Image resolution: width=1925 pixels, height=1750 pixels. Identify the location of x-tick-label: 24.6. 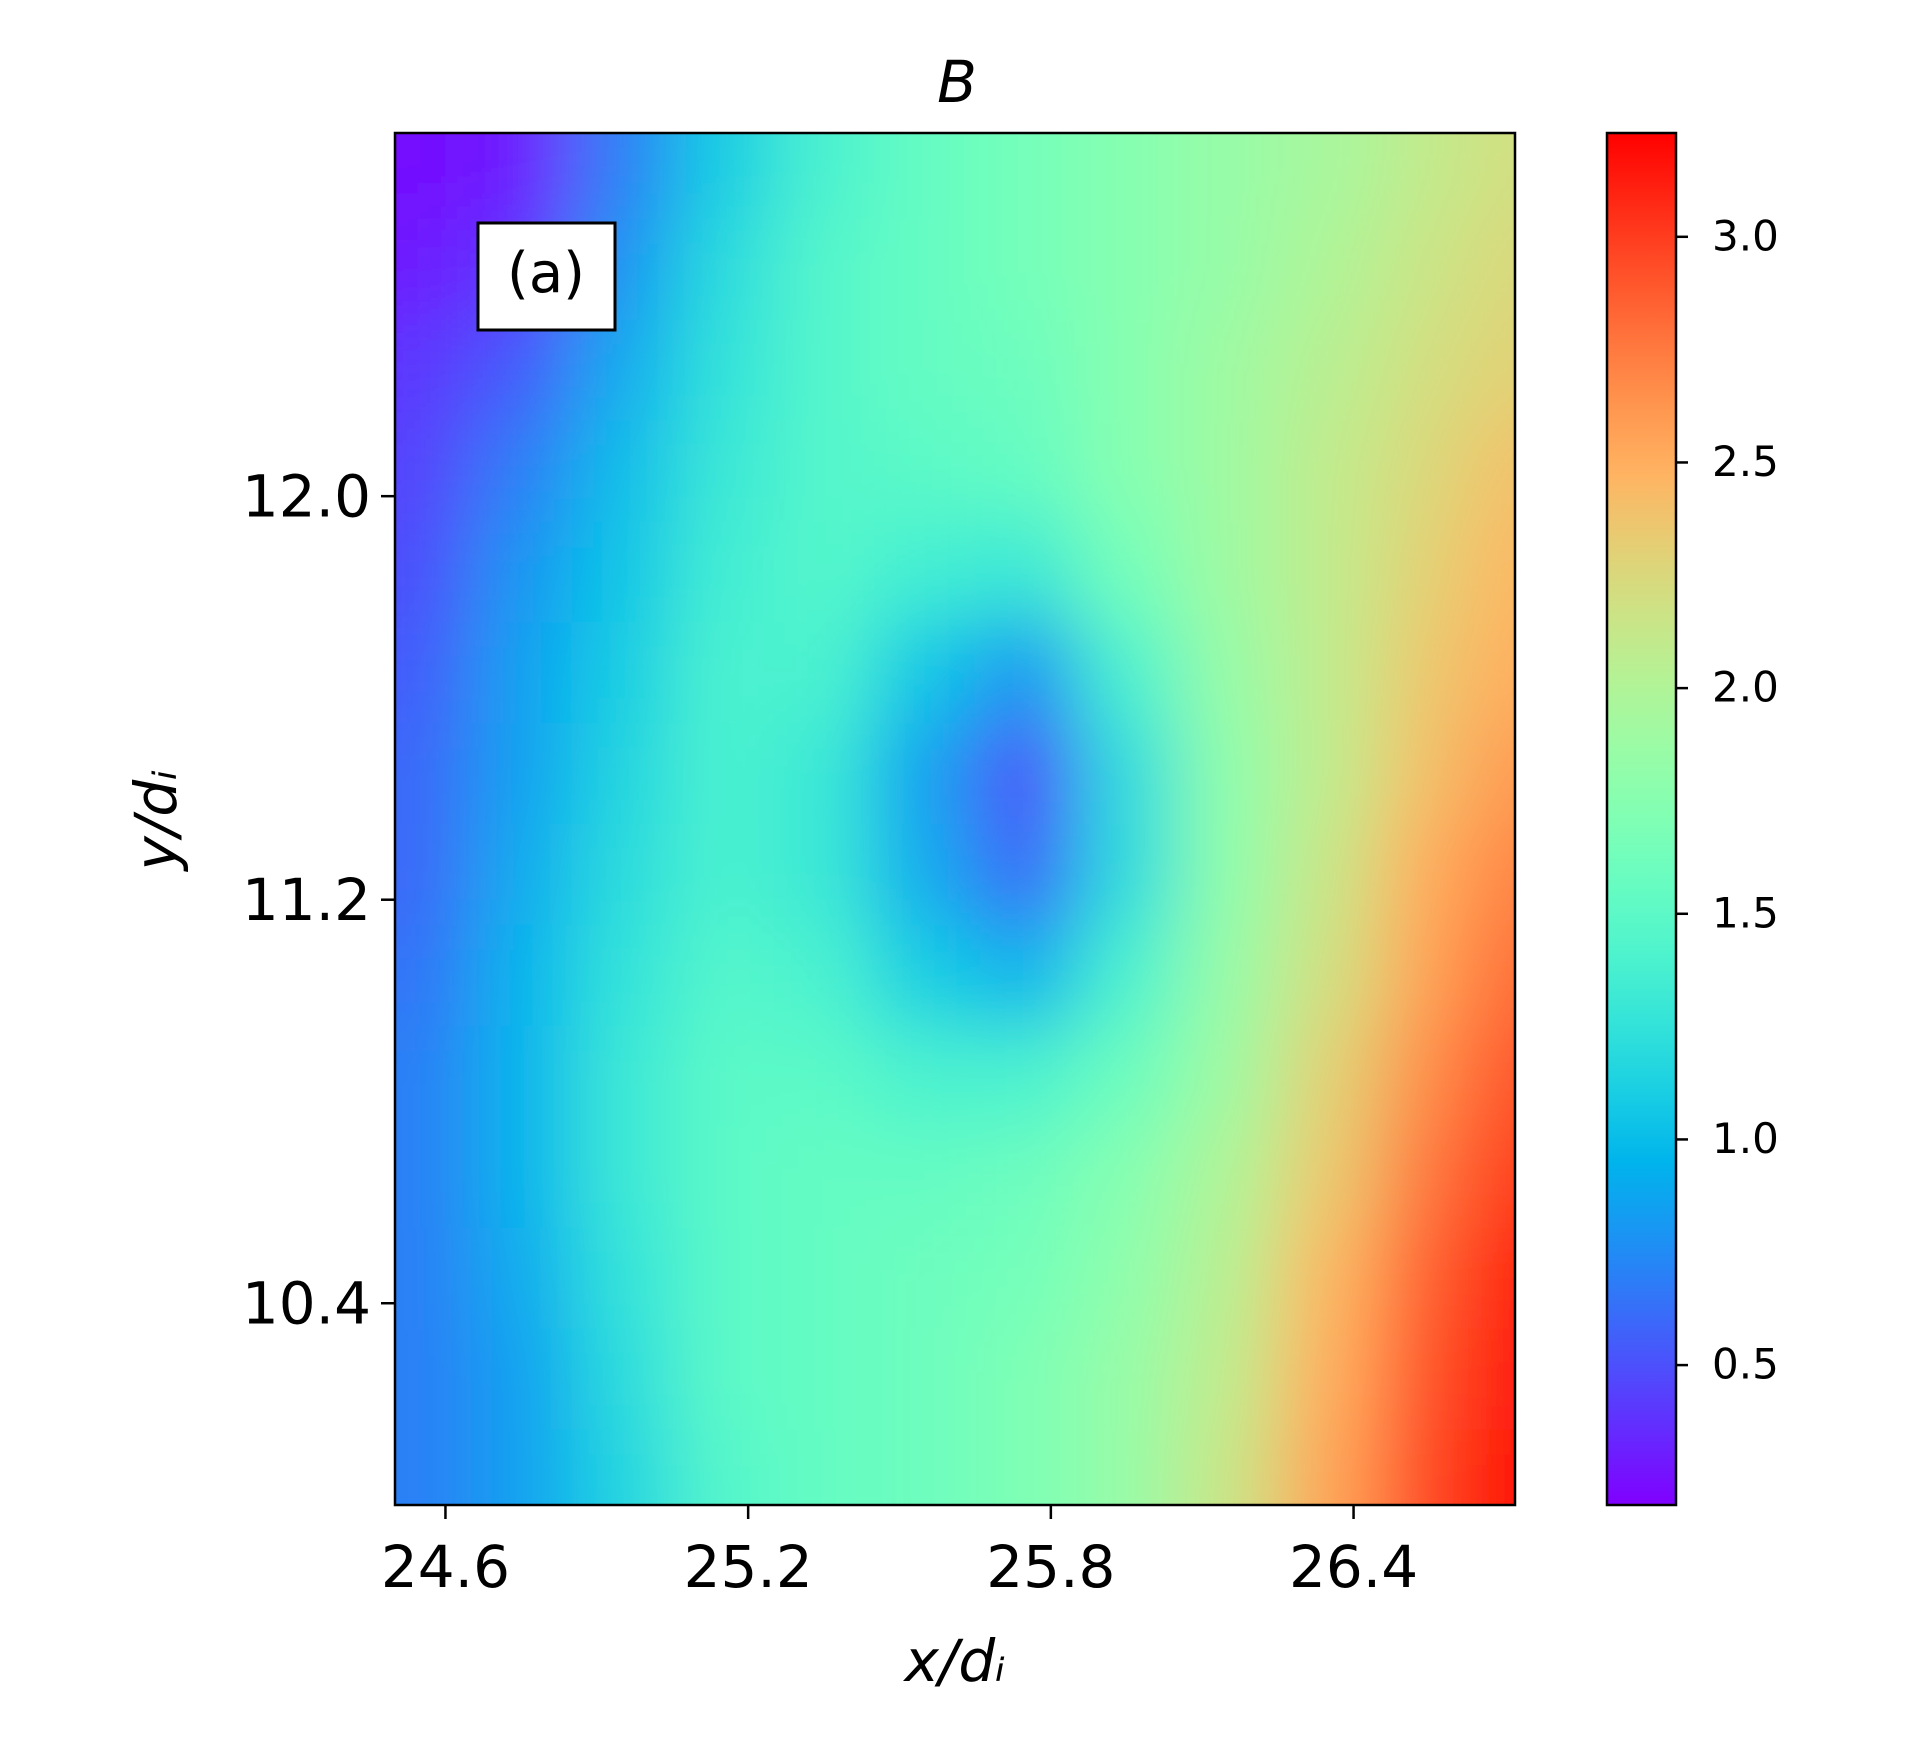
(445, 1567).